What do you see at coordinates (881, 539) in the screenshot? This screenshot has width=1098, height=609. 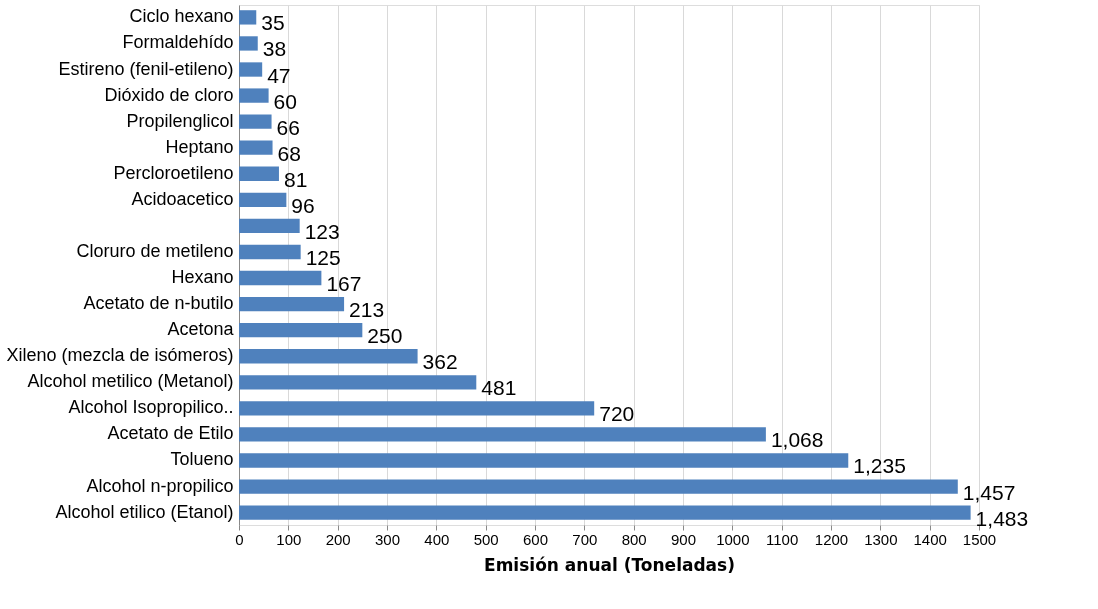 I see `x-tick-label: 1300` at bounding box center [881, 539].